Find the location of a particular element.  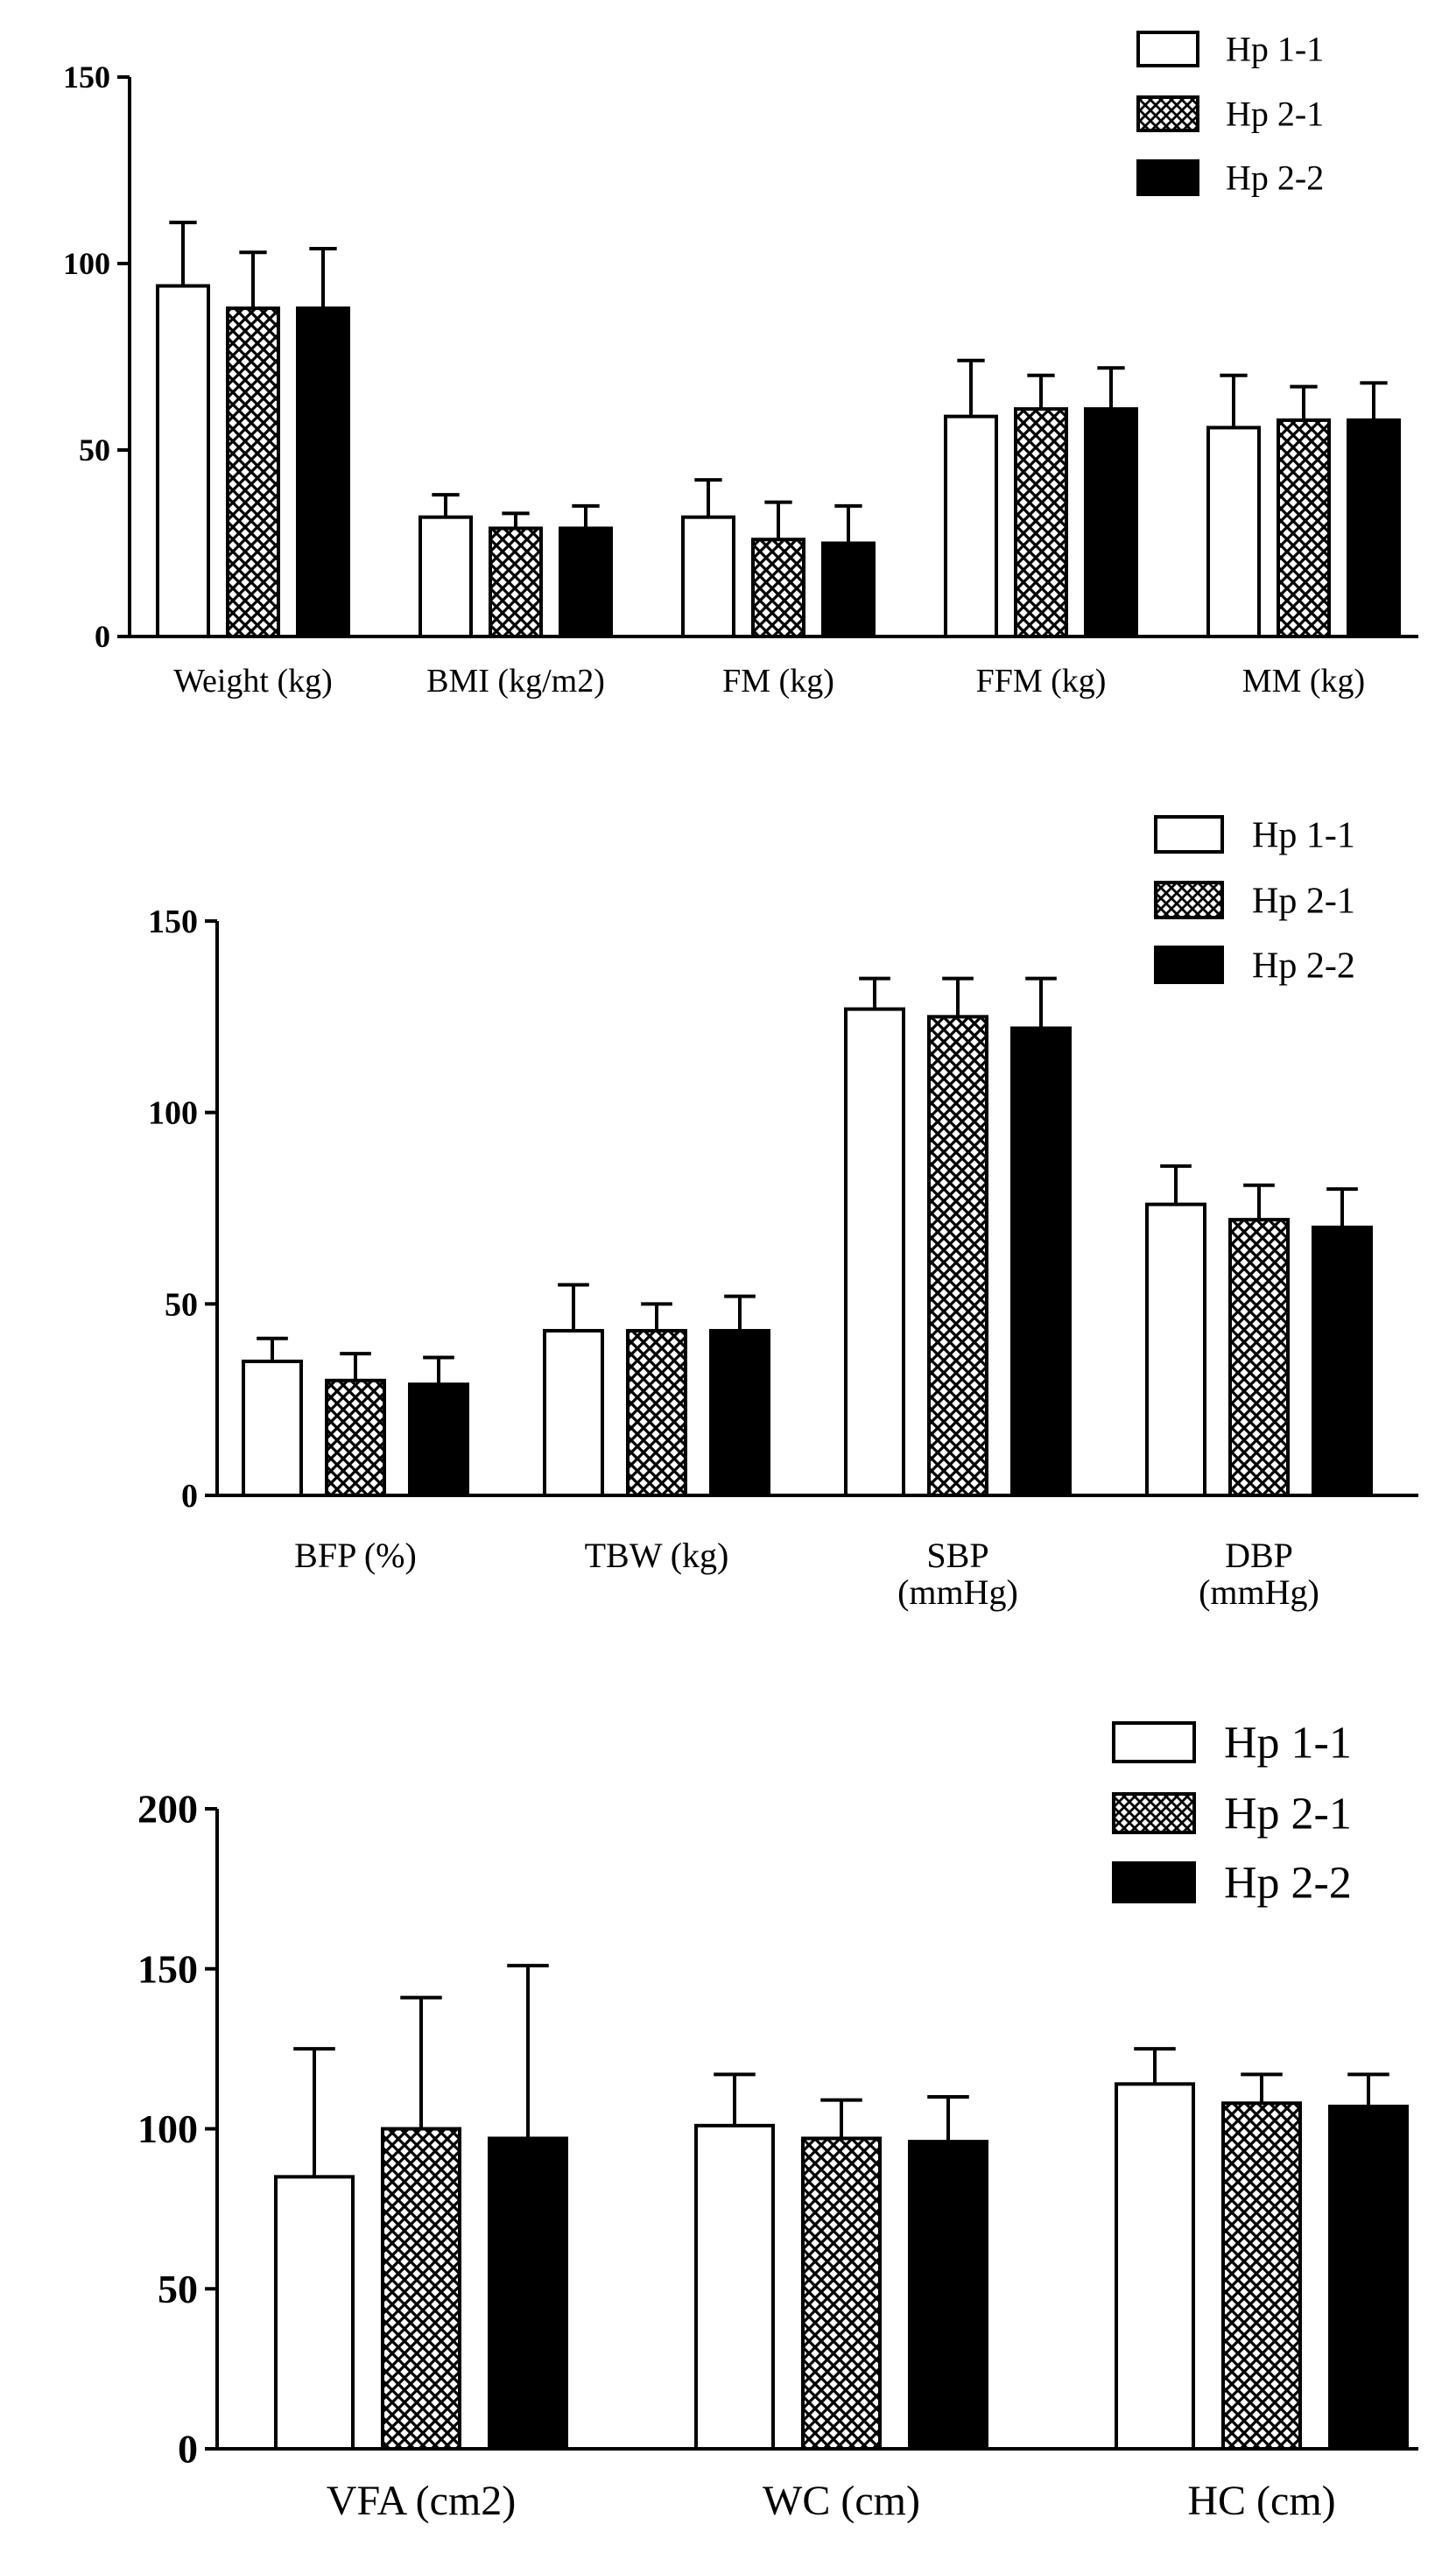

x-category-label: HC (cm) is located at coordinates (1261, 2501).